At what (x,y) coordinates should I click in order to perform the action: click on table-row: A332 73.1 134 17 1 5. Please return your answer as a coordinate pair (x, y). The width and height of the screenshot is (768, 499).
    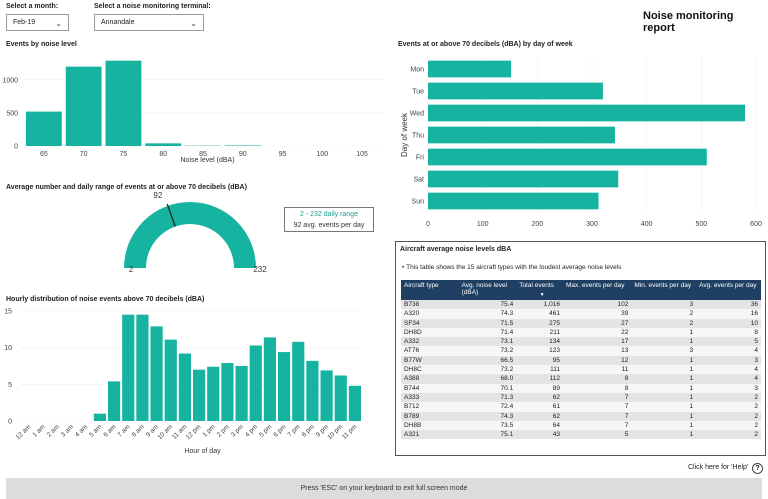
    Looking at the image, I should click on (581, 342).